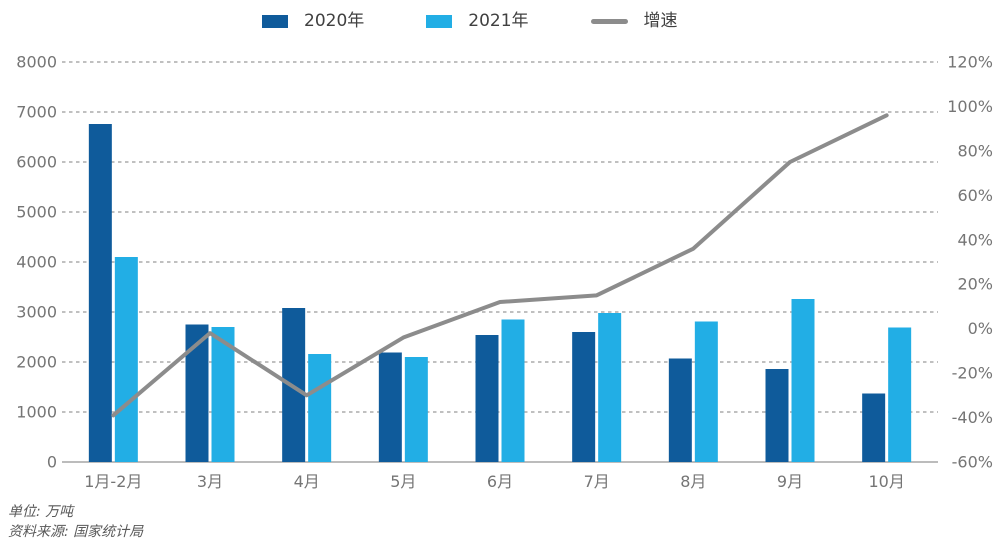  Describe the element at coordinates (41, 512) in the screenshot. I see `unit-note: 单位: 万吨` at that location.